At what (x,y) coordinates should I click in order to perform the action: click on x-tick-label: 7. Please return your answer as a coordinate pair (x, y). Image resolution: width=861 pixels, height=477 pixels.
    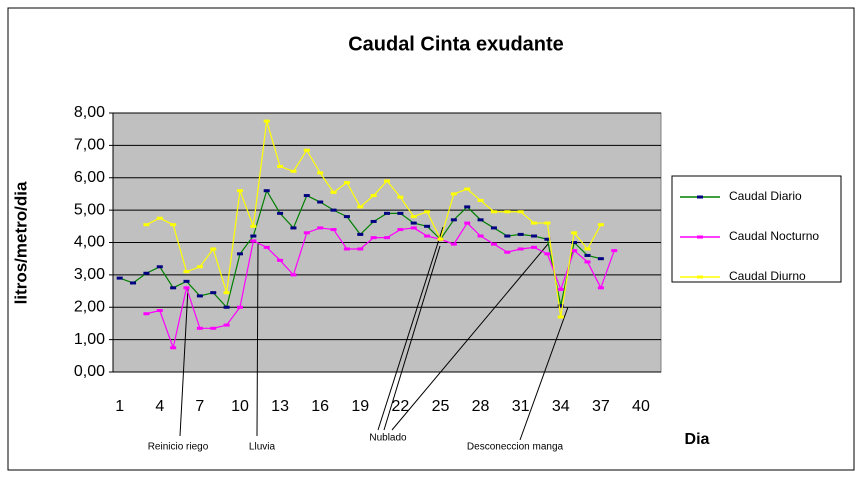
    Looking at the image, I should click on (199, 406).